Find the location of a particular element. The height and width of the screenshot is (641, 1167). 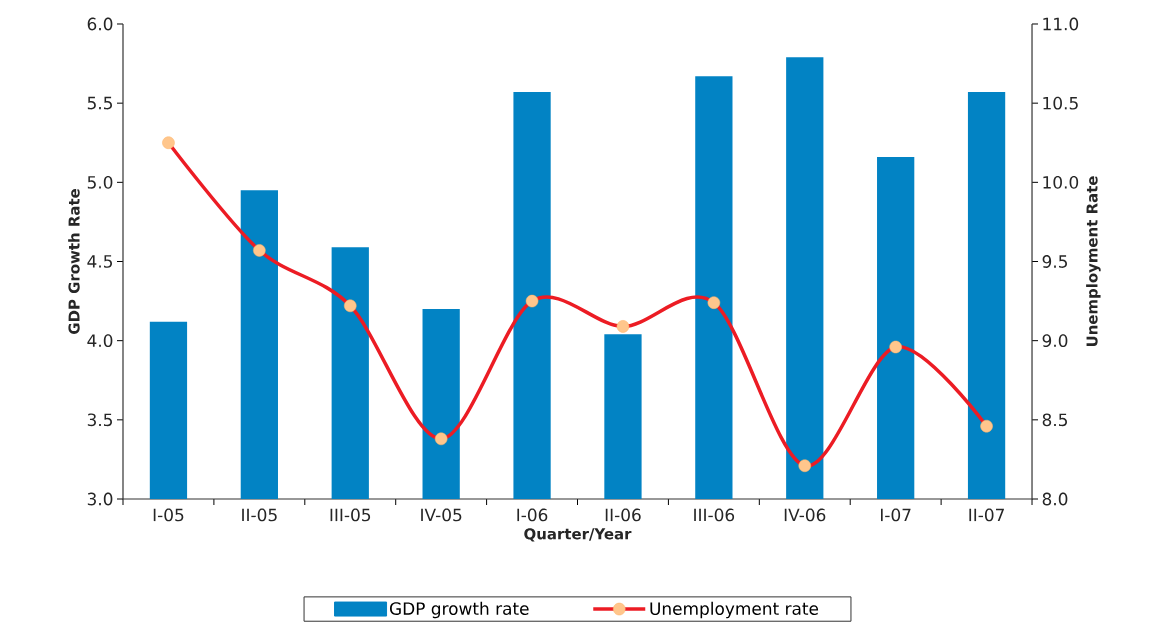

y-tick-label: 6.0 is located at coordinates (100, 24).